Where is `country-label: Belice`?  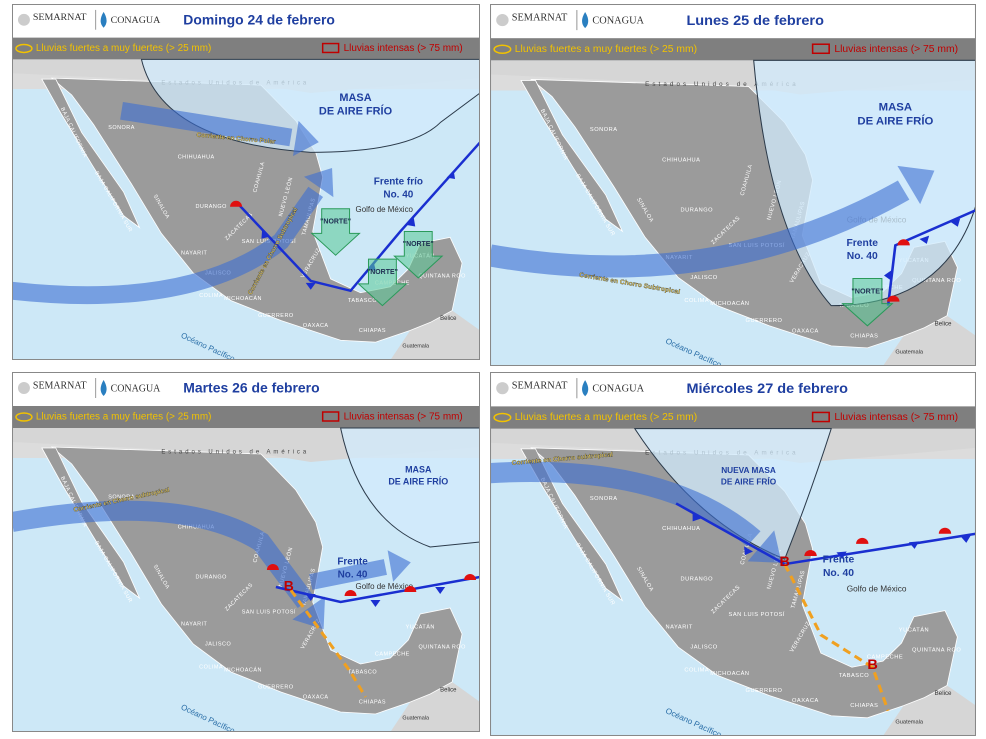
country-label: Belice is located at coordinates (943, 323).